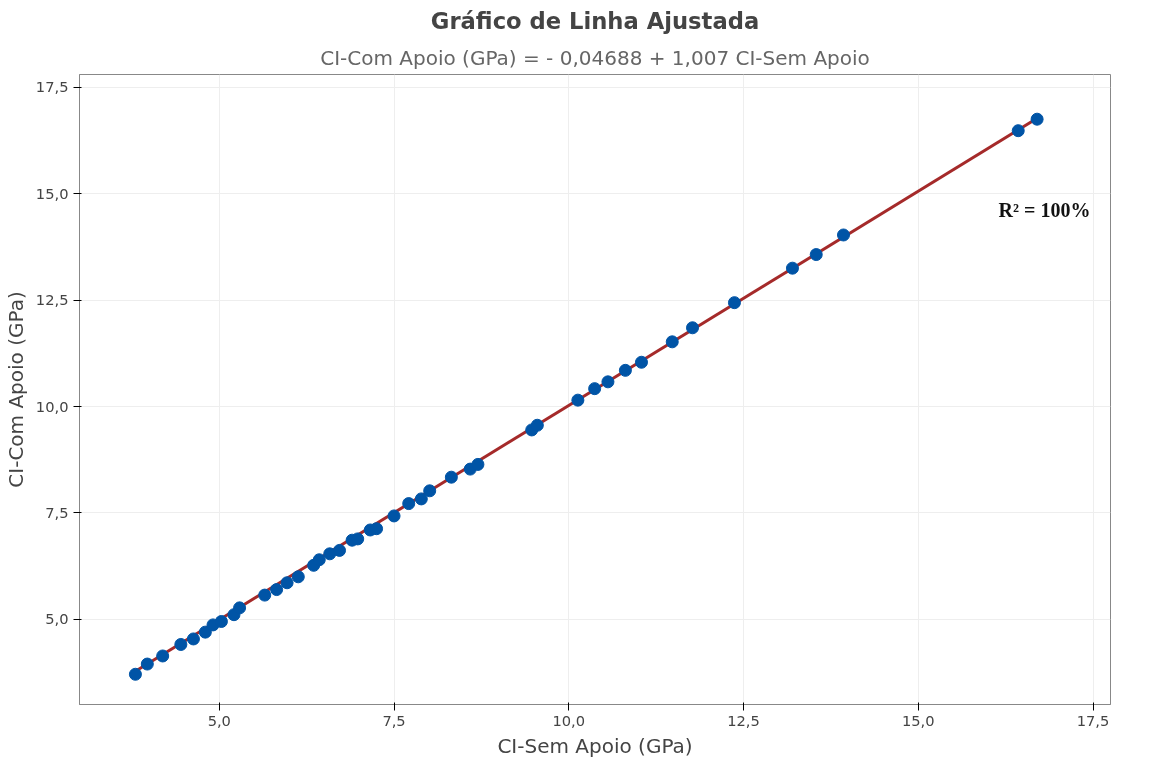 The width and height of the screenshot is (1155, 768). I want to click on y-tick-label: 7,5, so click(57, 512).